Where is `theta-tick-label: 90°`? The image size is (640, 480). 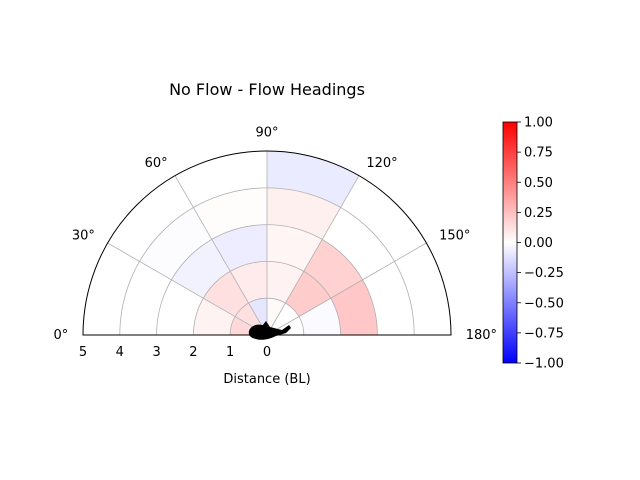 theta-tick-label: 90° is located at coordinates (266, 132).